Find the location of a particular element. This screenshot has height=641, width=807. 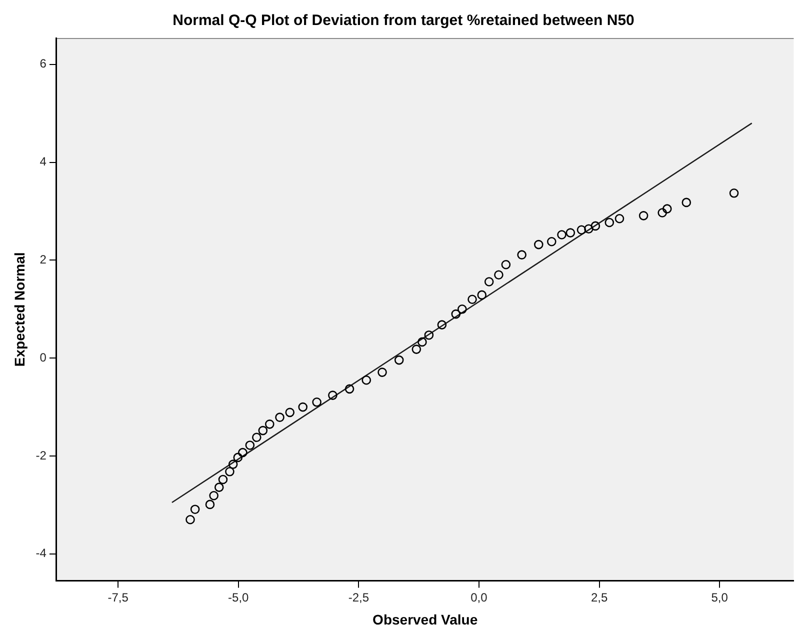

y-tick-label: 4 is located at coordinates (43, 161).